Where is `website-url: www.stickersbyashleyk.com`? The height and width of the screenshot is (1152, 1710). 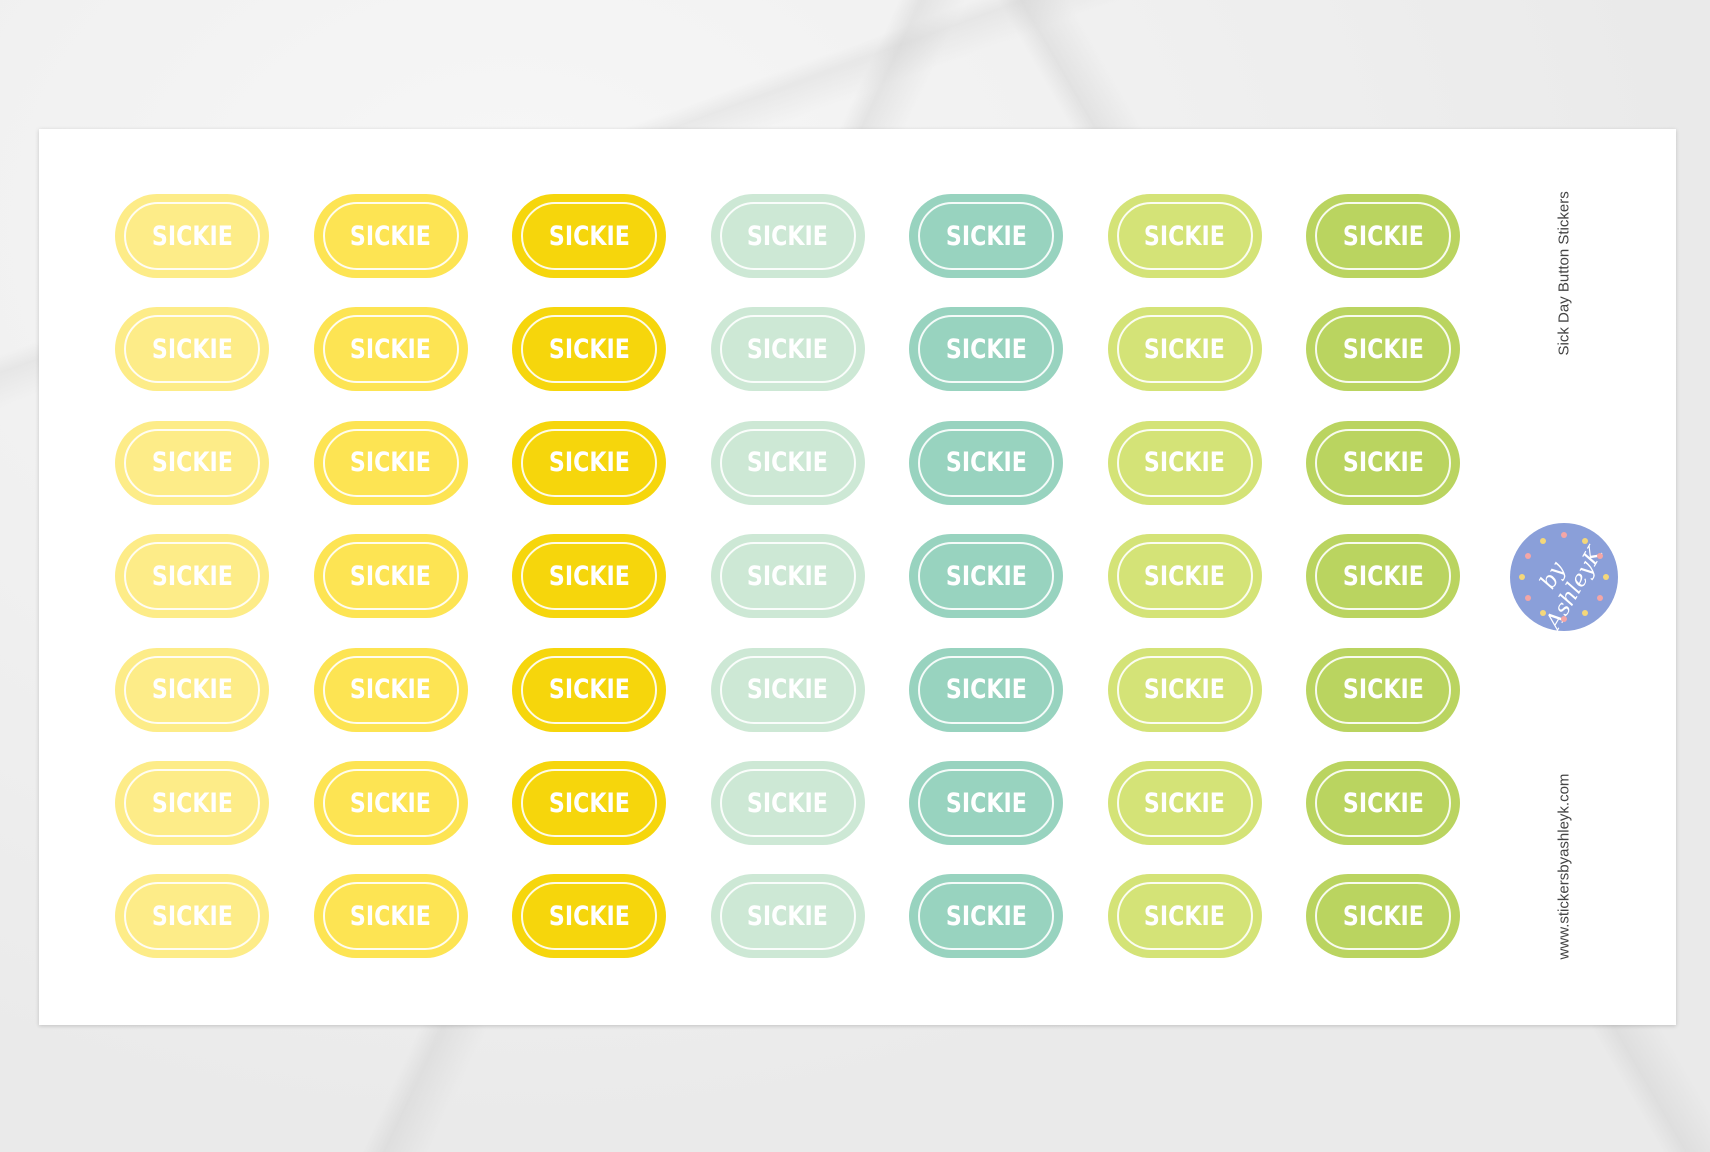
website-url: www.stickersbyashleyk.com is located at coordinates (1564, 866).